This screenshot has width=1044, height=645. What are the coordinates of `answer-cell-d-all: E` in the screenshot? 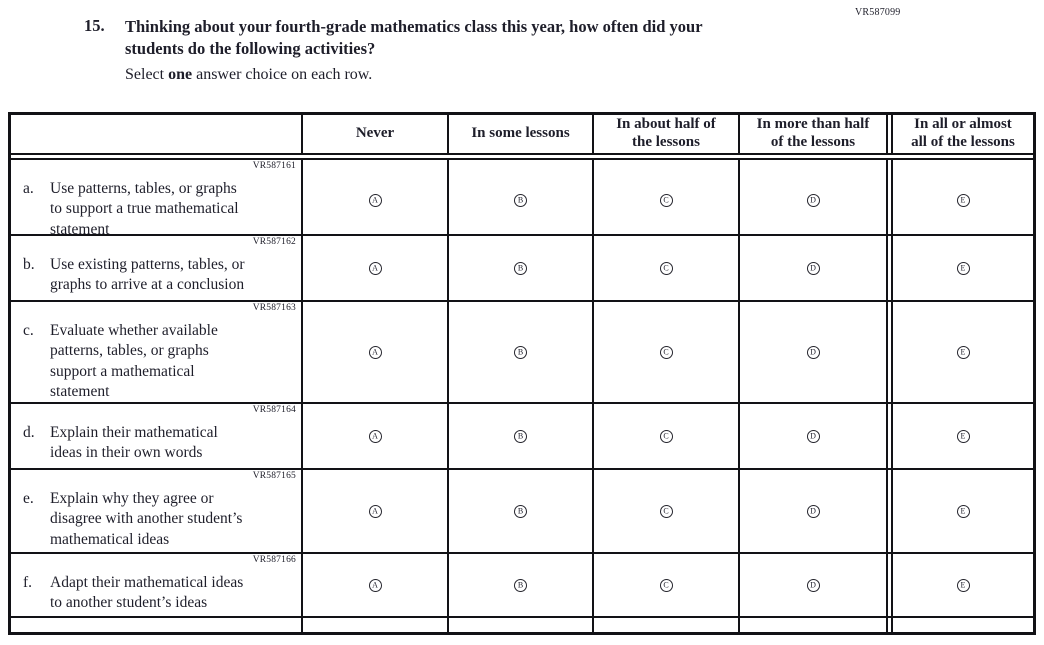 It's located at (959, 436).